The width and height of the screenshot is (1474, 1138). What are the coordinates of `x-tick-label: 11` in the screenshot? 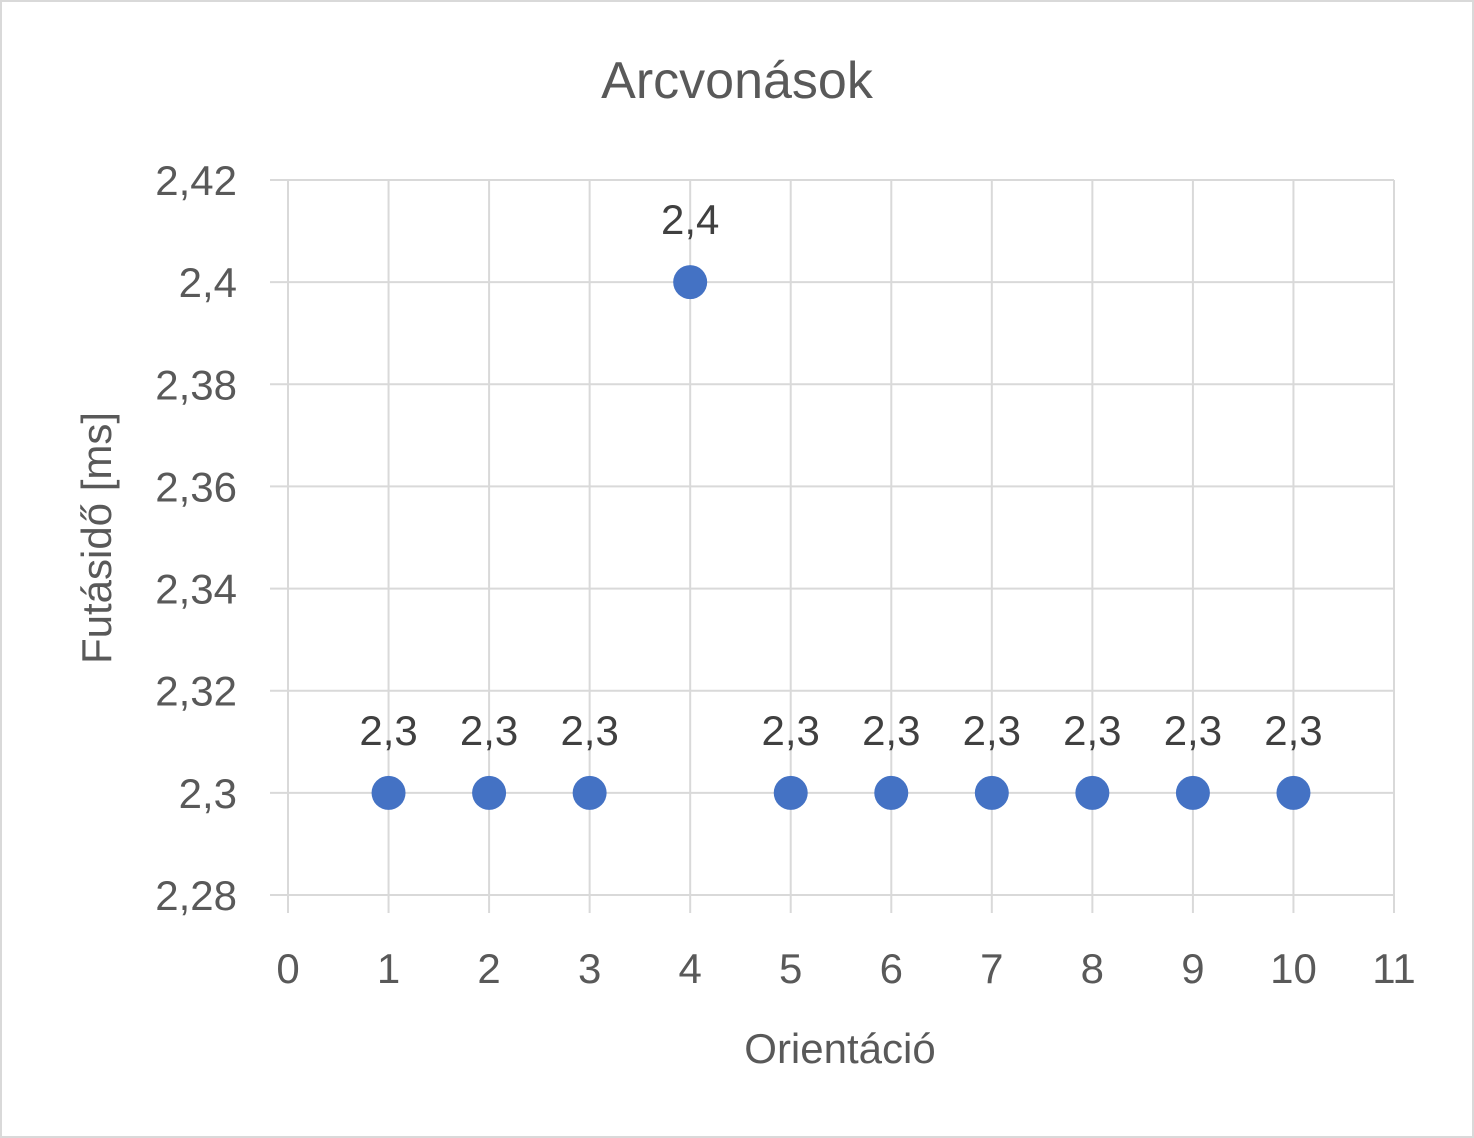 It's located at (1394, 968).